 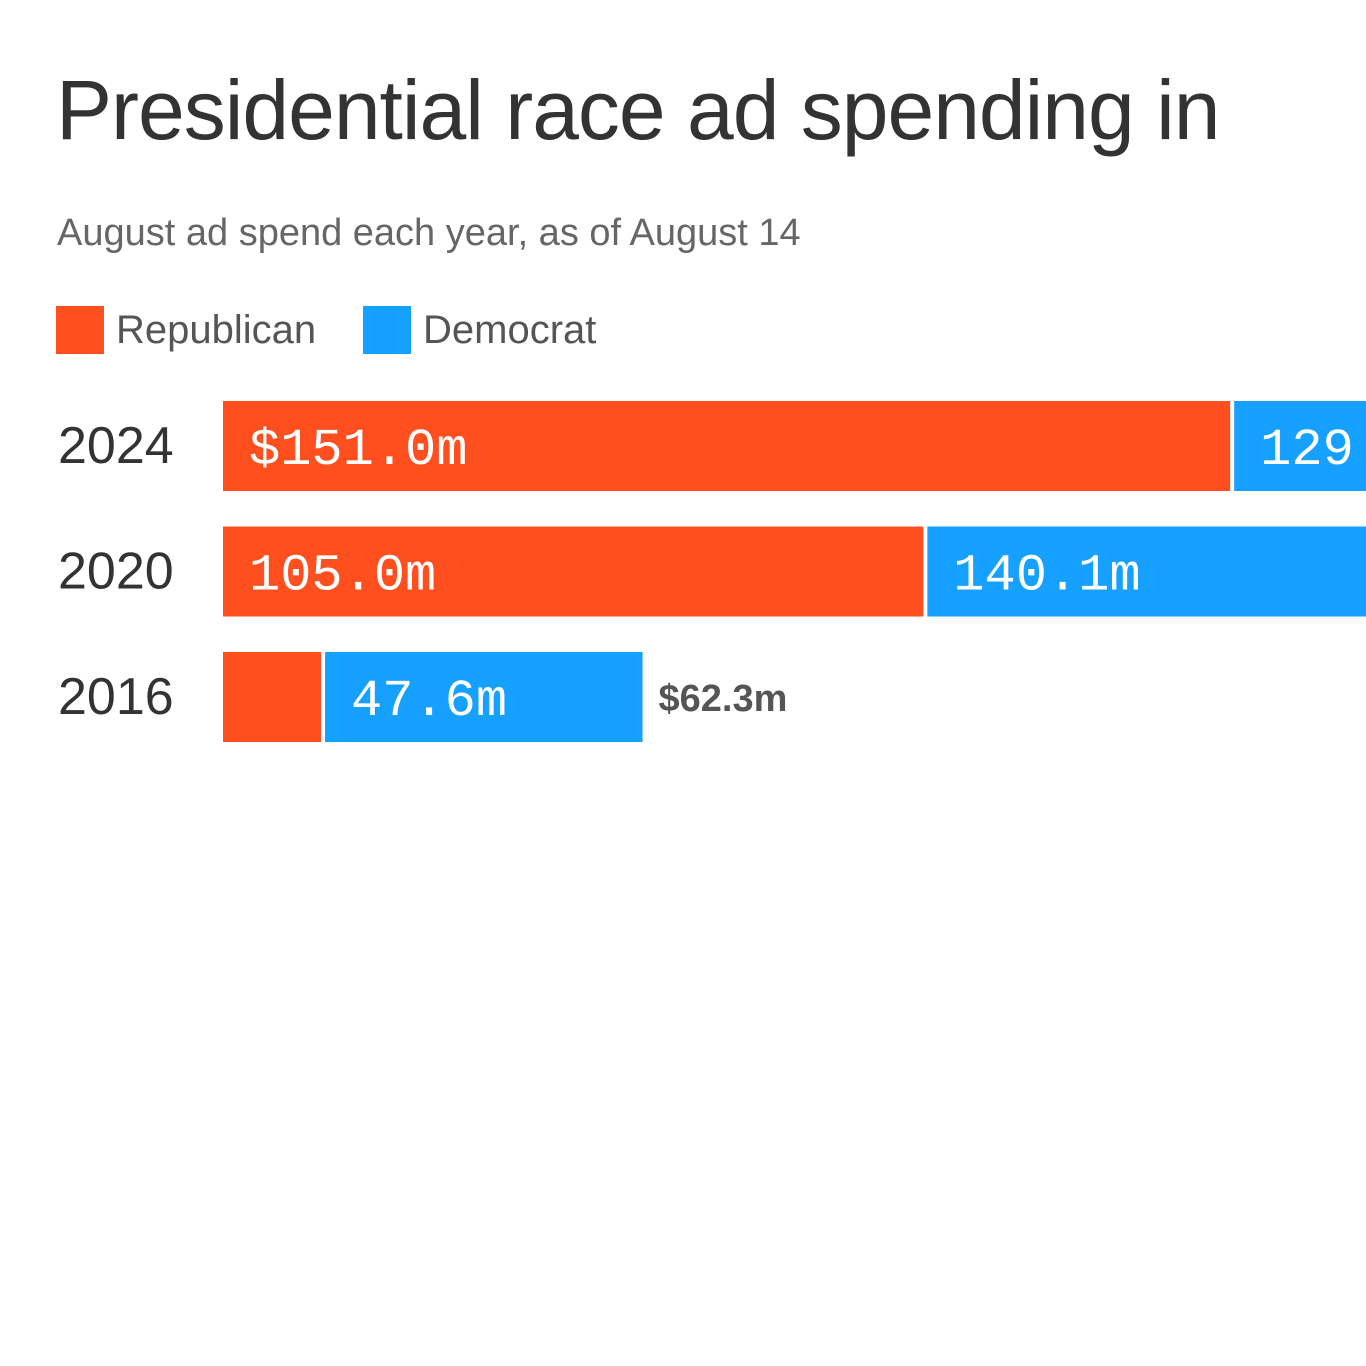 What do you see at coordinates (1307, 450) in the screenshot?
I see `data-label: 129` at bounding box center [1307, 450].